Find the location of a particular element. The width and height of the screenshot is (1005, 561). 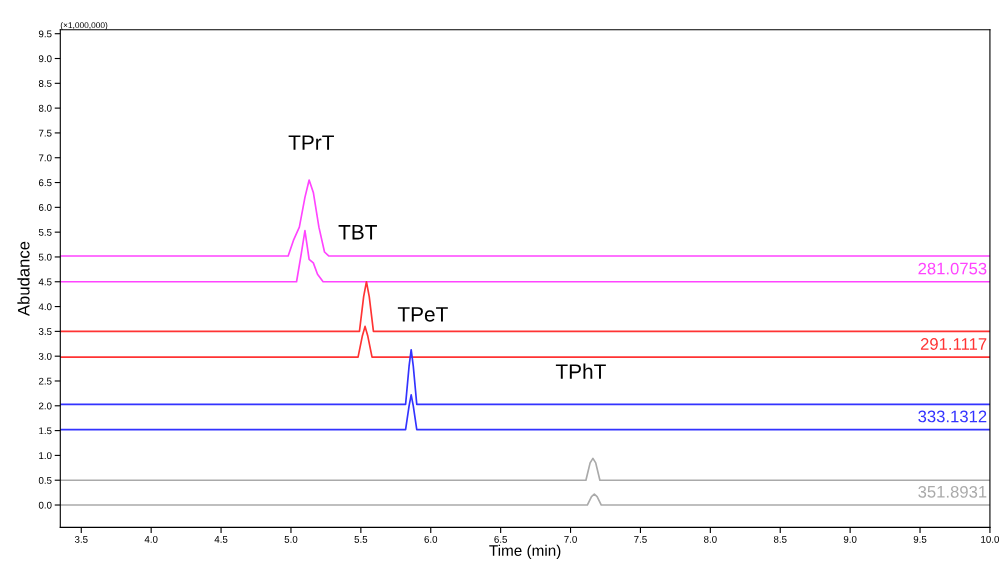

y-tick-label: 1.5 is located at coordinates (45, 431).